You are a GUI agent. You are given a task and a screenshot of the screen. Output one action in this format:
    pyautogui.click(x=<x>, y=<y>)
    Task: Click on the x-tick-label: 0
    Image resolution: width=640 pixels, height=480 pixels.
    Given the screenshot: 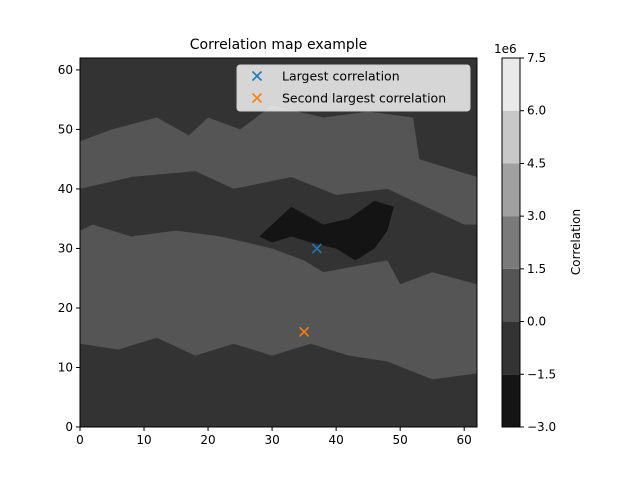 What is the action you would take?
    pyautogui.click(x=80, y=440)
    